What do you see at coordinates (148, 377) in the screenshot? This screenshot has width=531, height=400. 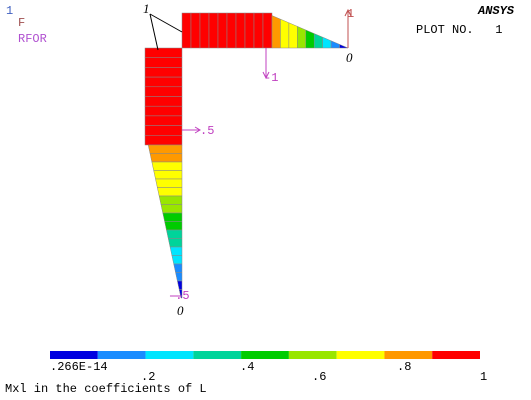 I see `legend-label: .2` at bounding box center [148, 377].